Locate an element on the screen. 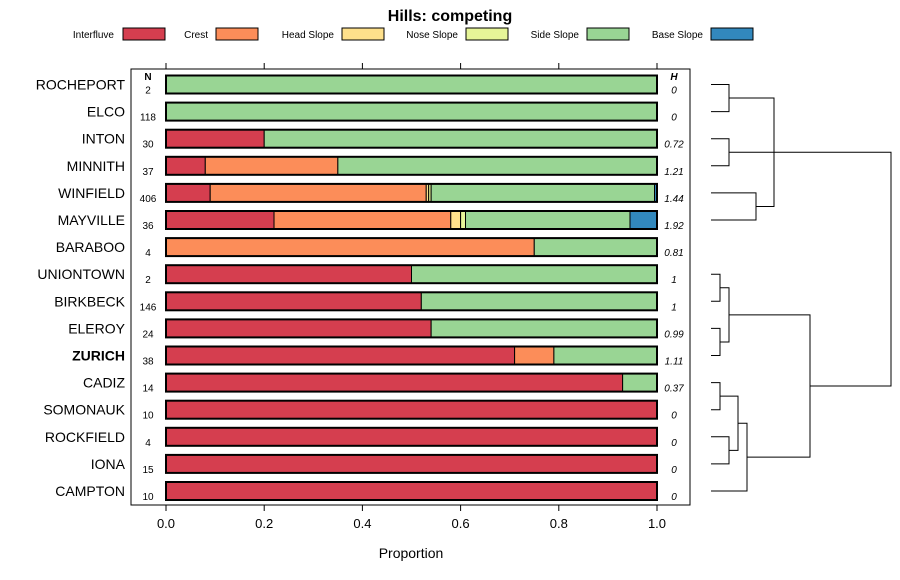  bar-row-zurich: ZURICH 38 1.11 is located at coordinates (378, 356).